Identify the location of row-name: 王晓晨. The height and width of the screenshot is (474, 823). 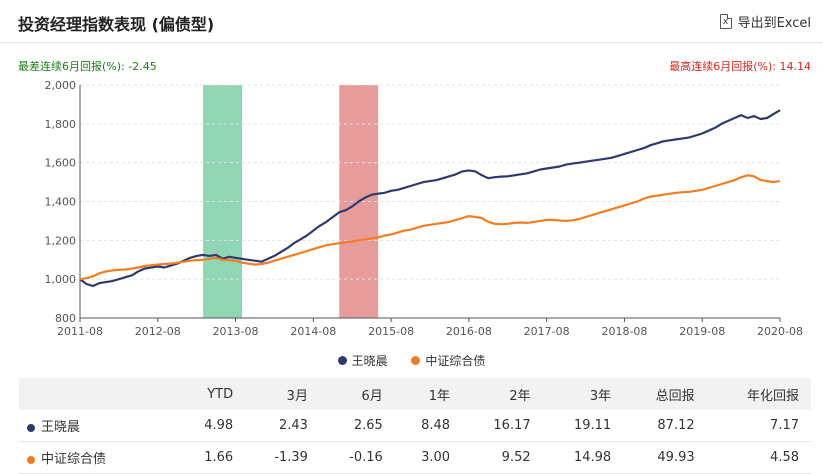
(61, 427).